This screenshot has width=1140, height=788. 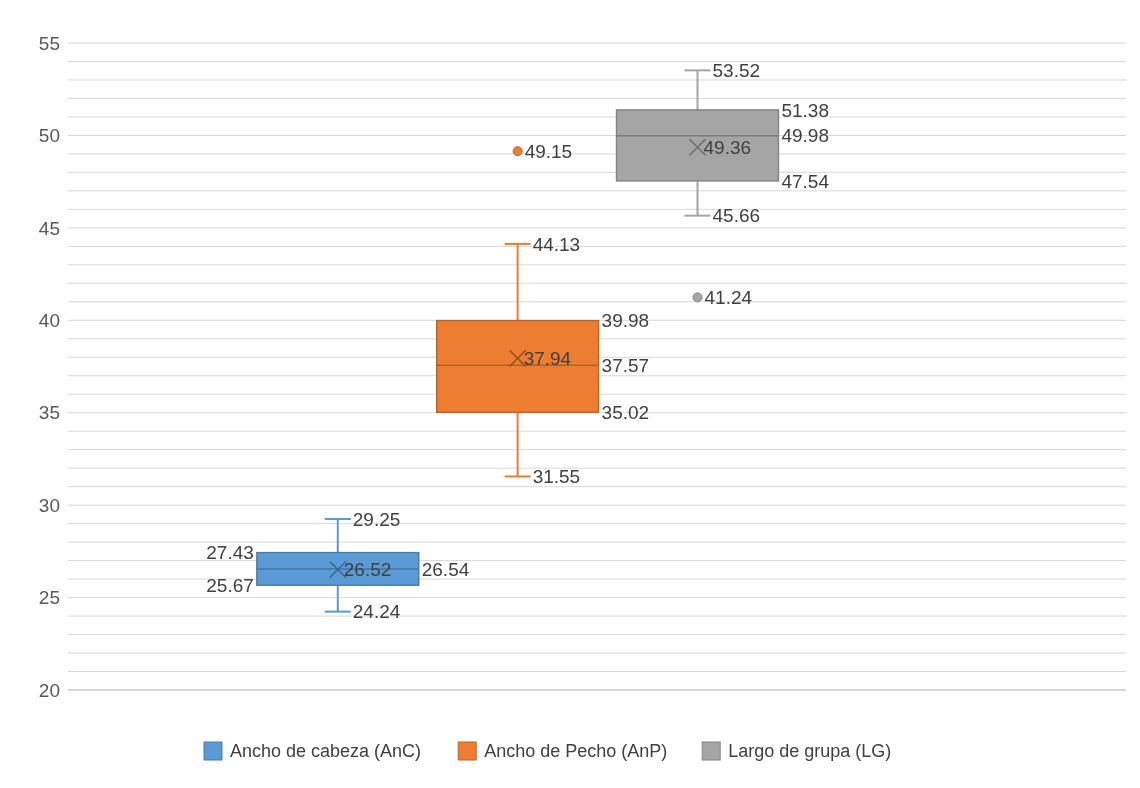 What do you see at coordinates (736, 216) in the screenshot?
I see `annotation: 45.66` at bounding box center [736, 216].